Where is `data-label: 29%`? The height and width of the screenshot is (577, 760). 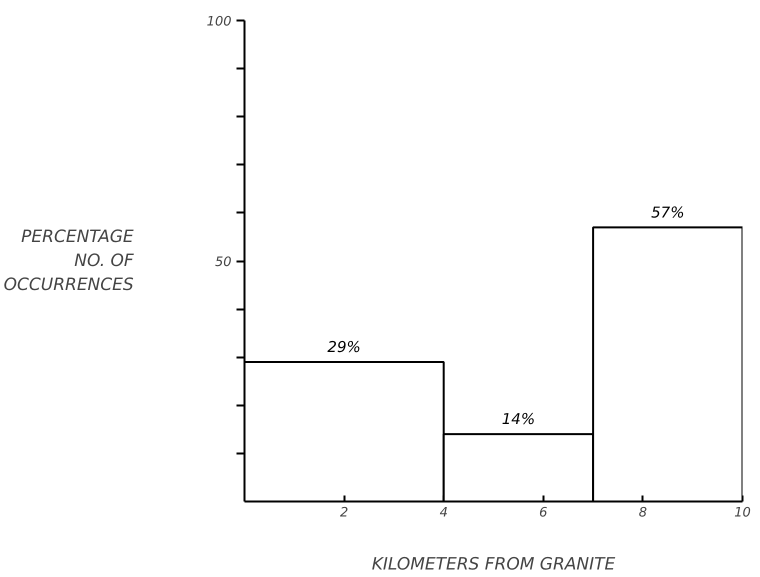 data-label: 29% is located at coordinates (344, 347).